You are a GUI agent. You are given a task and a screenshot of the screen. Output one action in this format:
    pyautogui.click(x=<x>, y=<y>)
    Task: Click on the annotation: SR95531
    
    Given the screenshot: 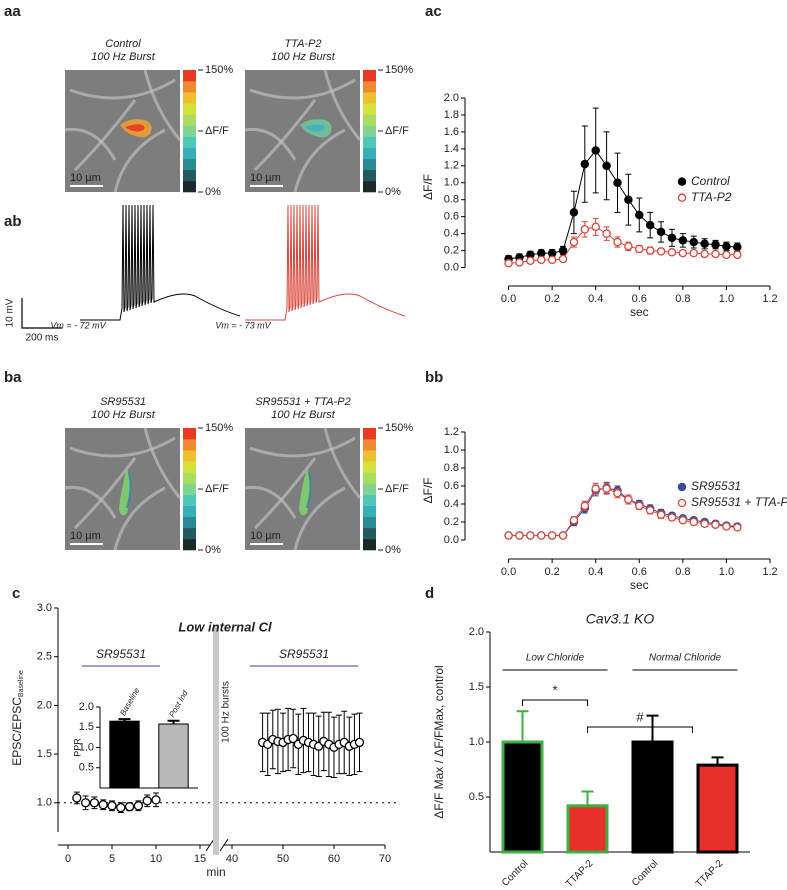 What is the action you would take?
    pyautogui.click(x=121, y=654)
    